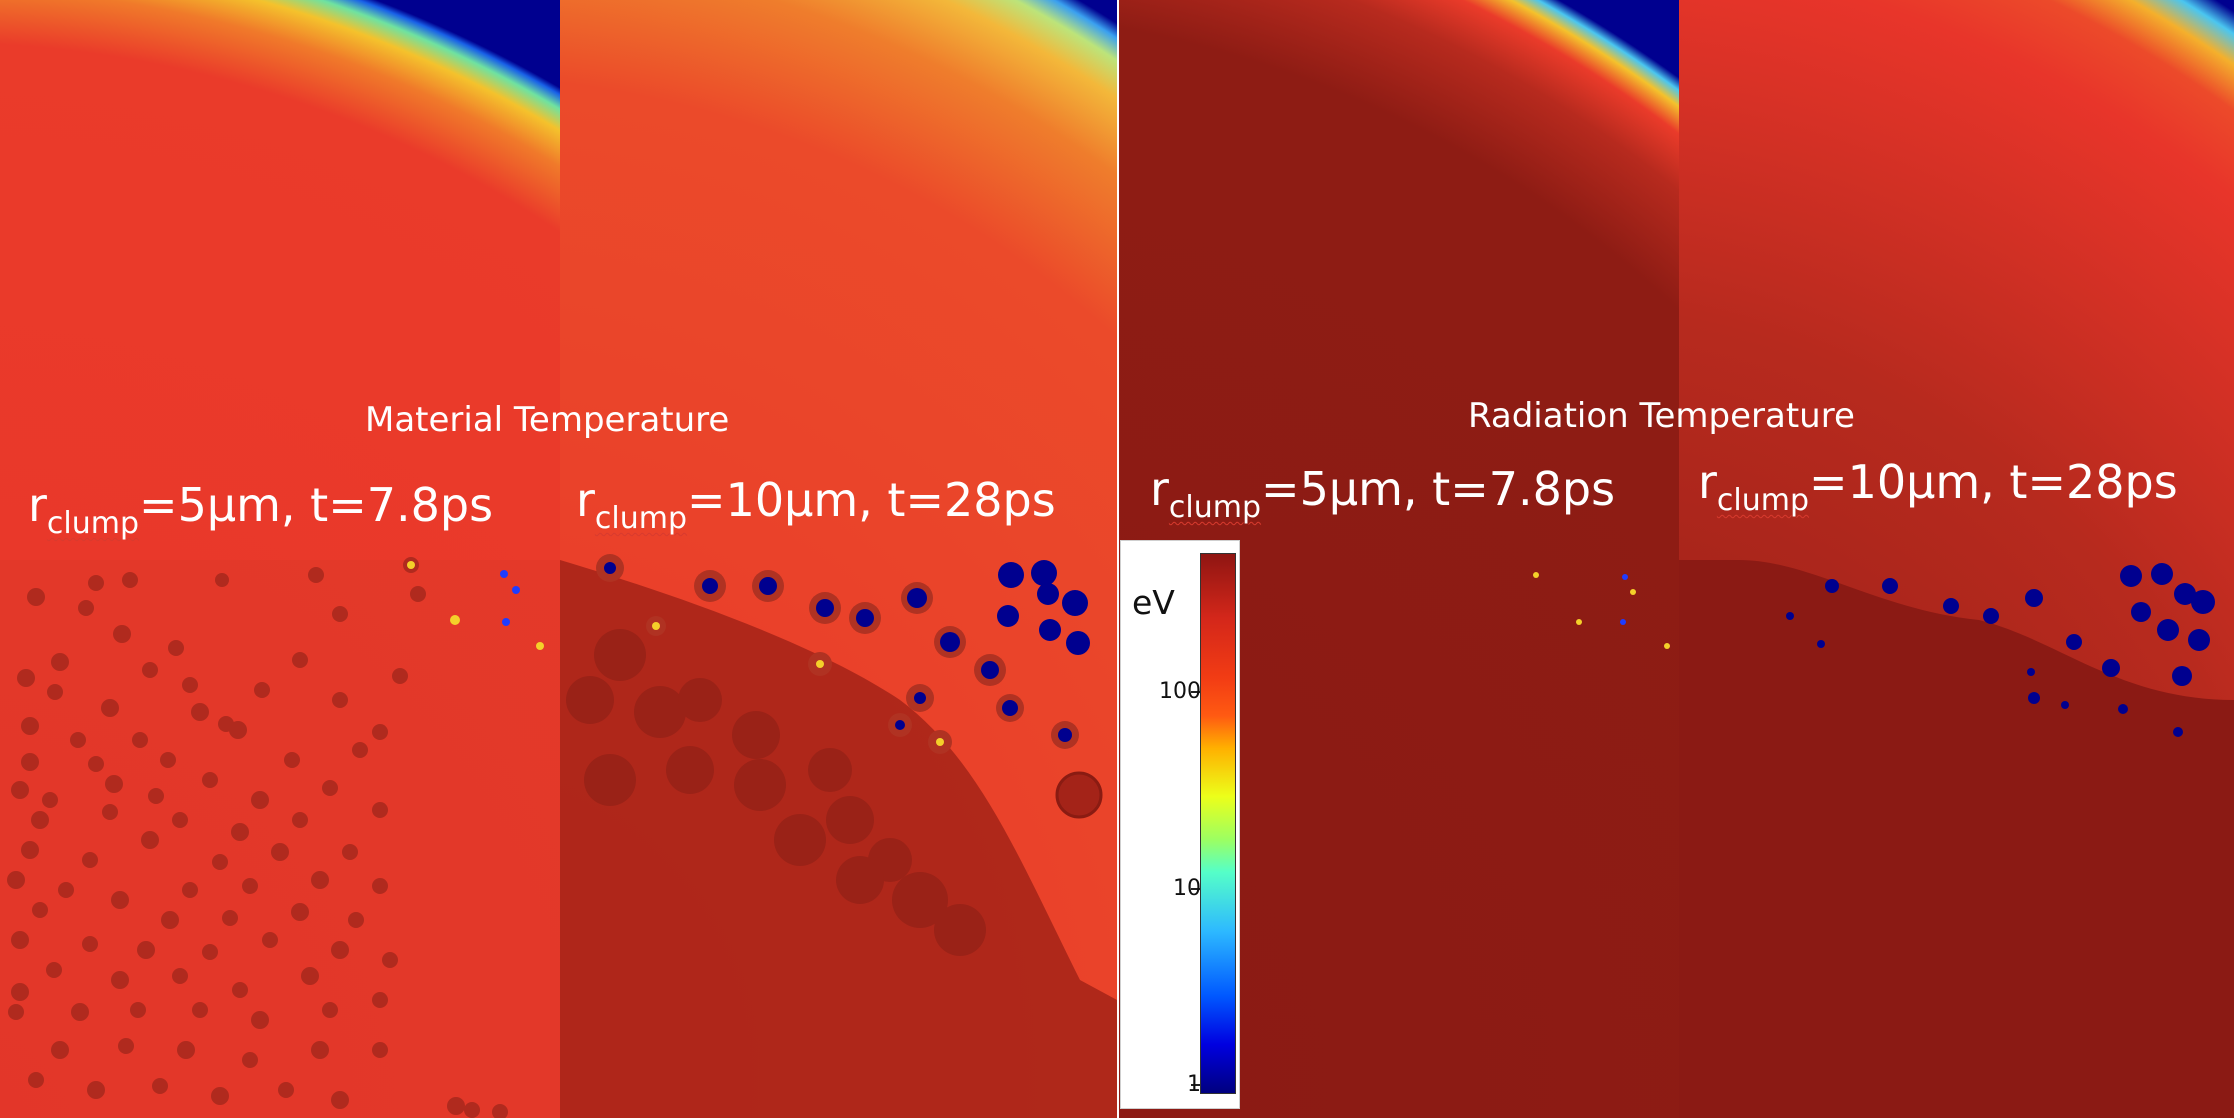  I want to click on colorbar: eV 100 10 1, so click(1180, 824).